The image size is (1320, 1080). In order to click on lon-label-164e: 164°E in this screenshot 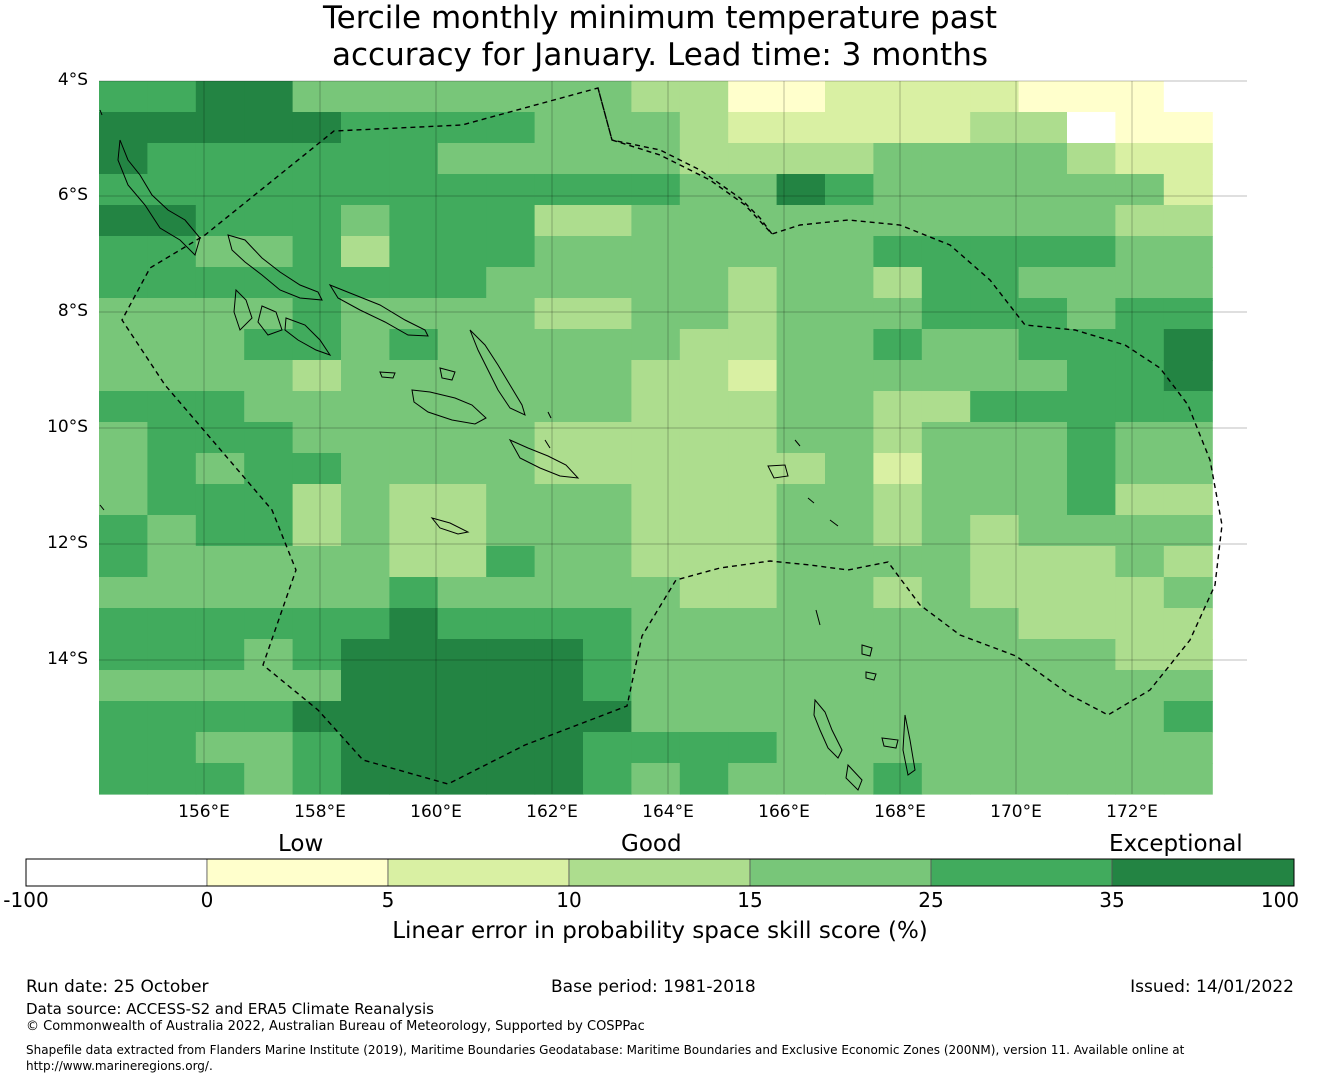, I will do `click(668, 812)`.